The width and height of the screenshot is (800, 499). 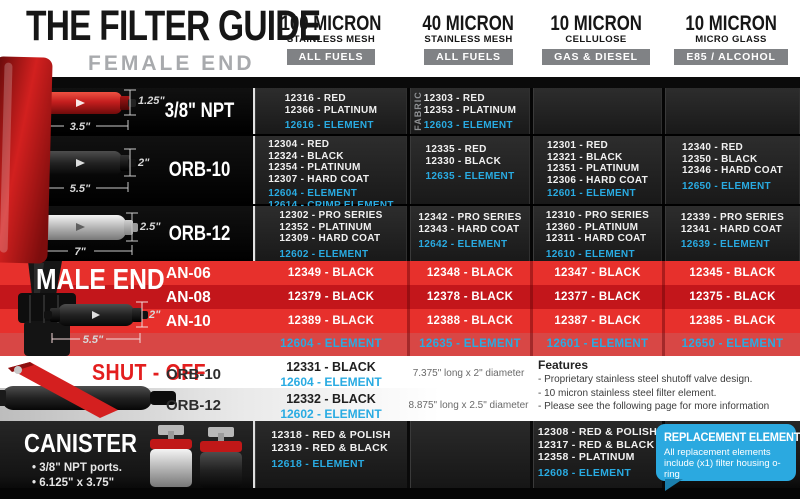 I want to click on element-part: 12642 - ELEMENT, so click(x=463, y=244).